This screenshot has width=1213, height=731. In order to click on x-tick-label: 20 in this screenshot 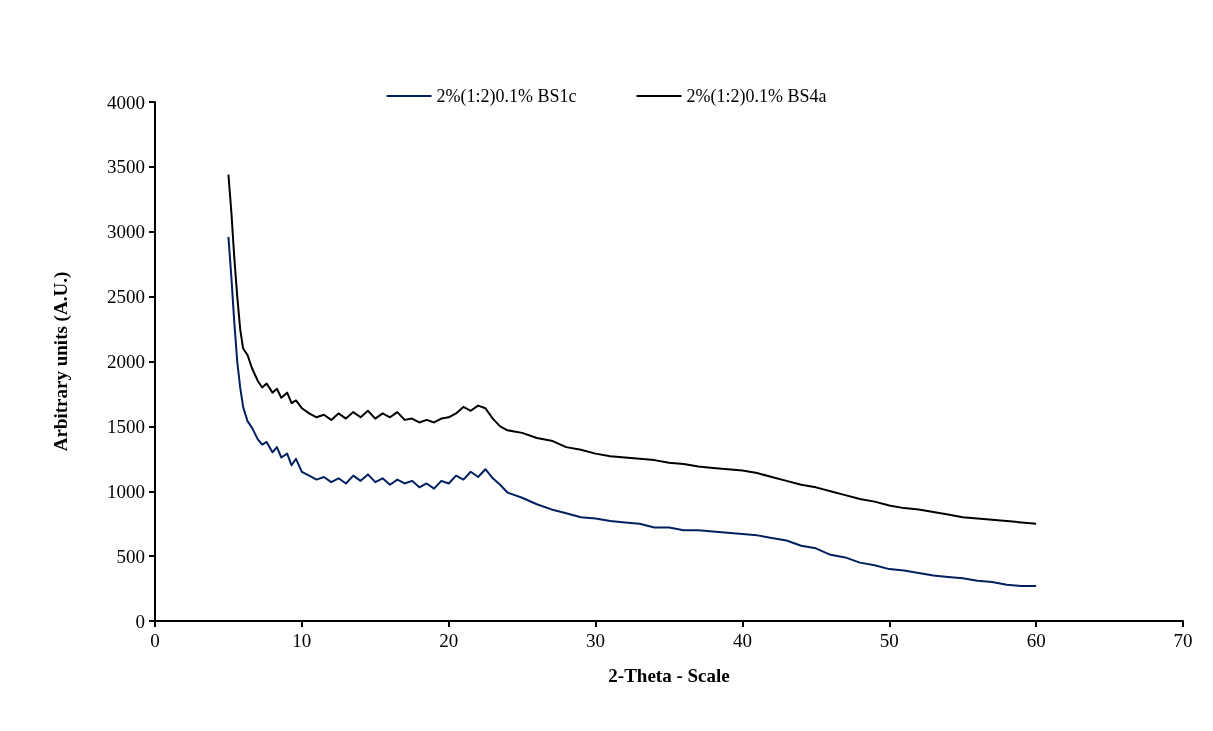, I will do `click(449, 640)`.